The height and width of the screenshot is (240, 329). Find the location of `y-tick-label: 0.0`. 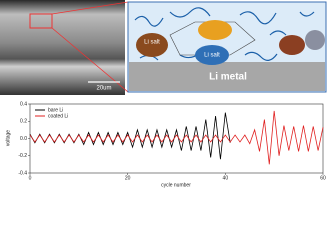

y-tick-label: 0.0 is located at coordinates (23, 139).